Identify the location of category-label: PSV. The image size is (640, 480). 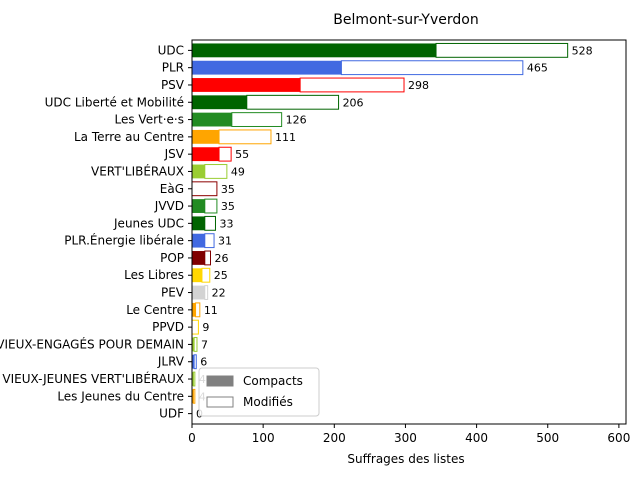
(173, 85).